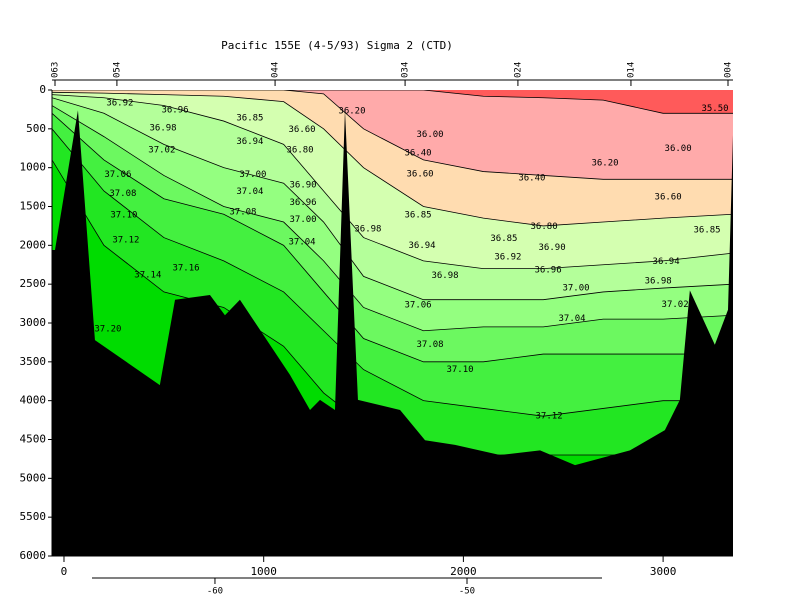  What do you see at coordinates (36, 128) in the screenshot?
I see `y-tick-label: 500` at bounding box center [36, 128].